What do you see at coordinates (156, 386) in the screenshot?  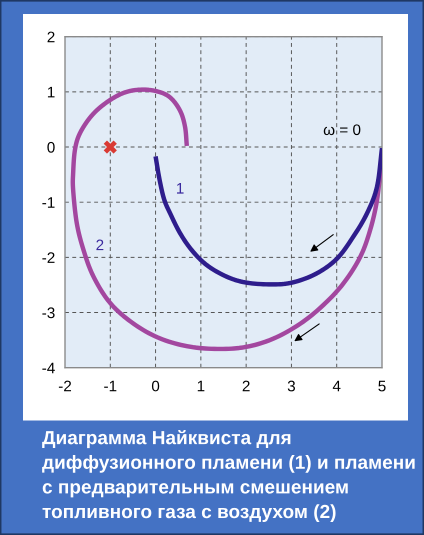 I see `x-tick-label: 0` at bounding box center [156, 386].